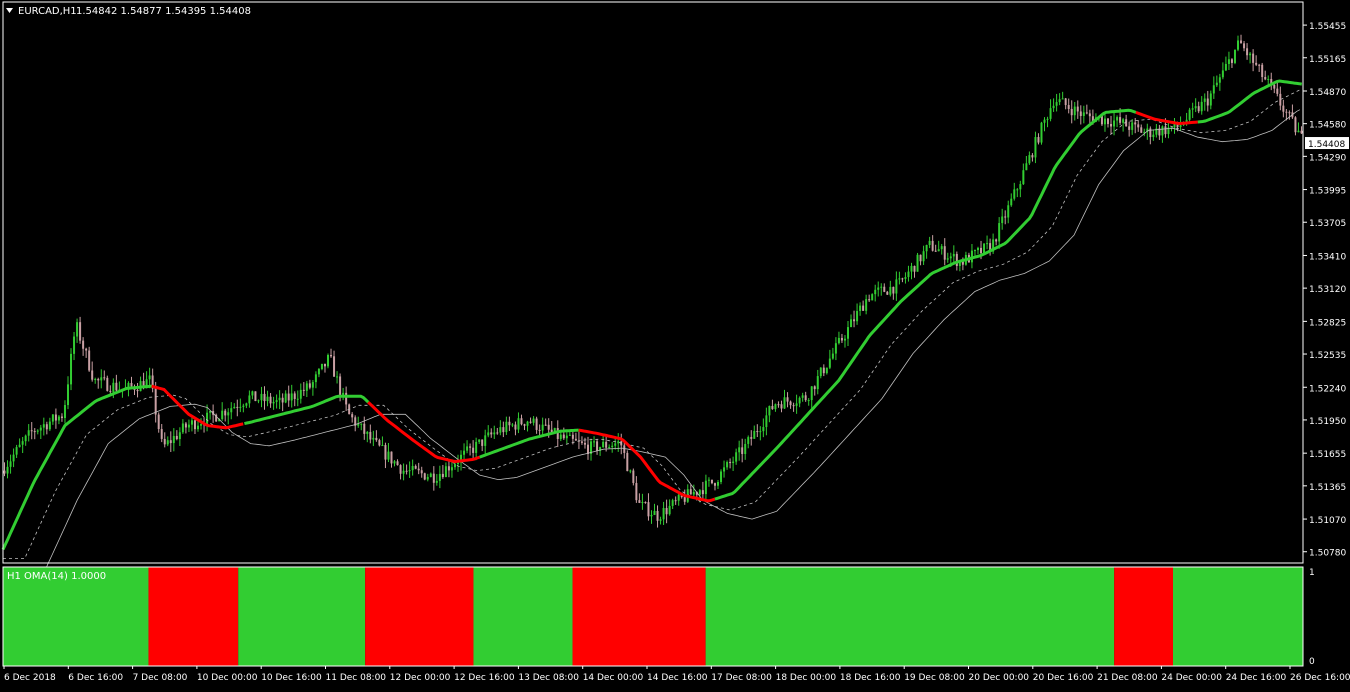 Image resolution: width=1350 pixels, height=692 pixels. What do you see at coordinates (1312, 662) in the screenshot?
I see `sub-y-tick-label: 0` at bounding box center [1312, 662].